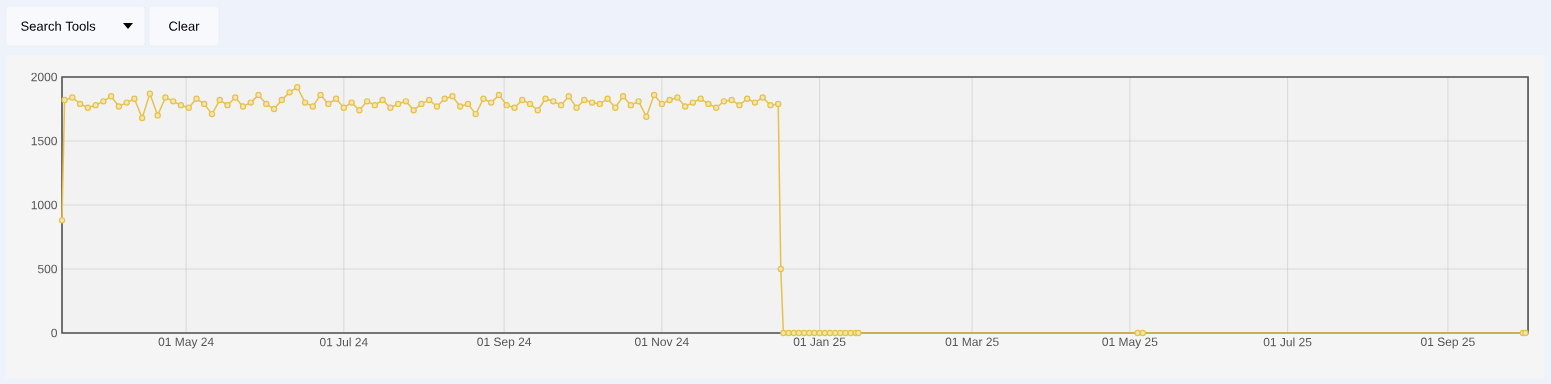  What do you see at coordinates (54, 333) in the screenshot?
I see `y-tick-label: 0` at bounding box center [54, 333].